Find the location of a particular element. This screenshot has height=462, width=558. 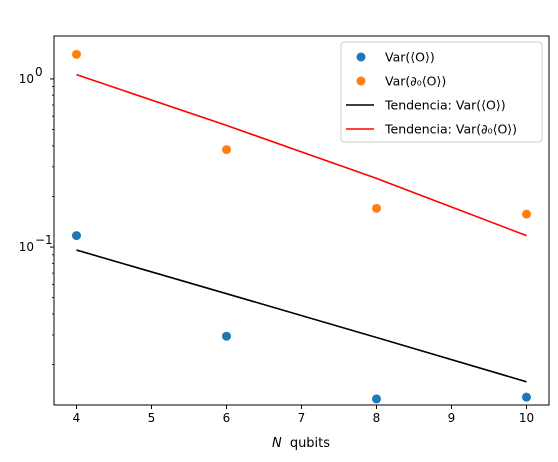

x-tick-label: 7 is located at coordinates (302, 418).